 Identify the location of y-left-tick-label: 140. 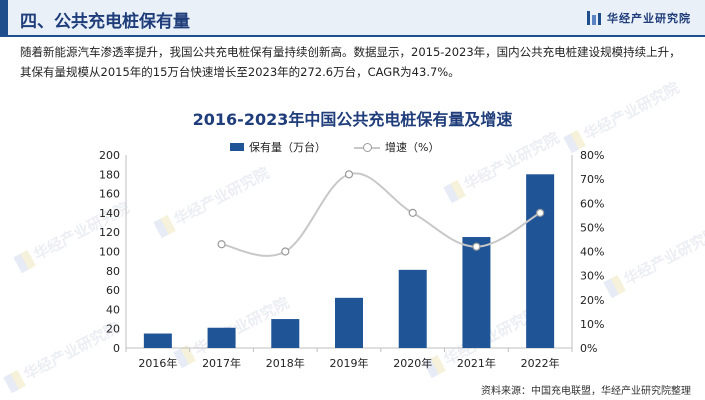
(109, 213).